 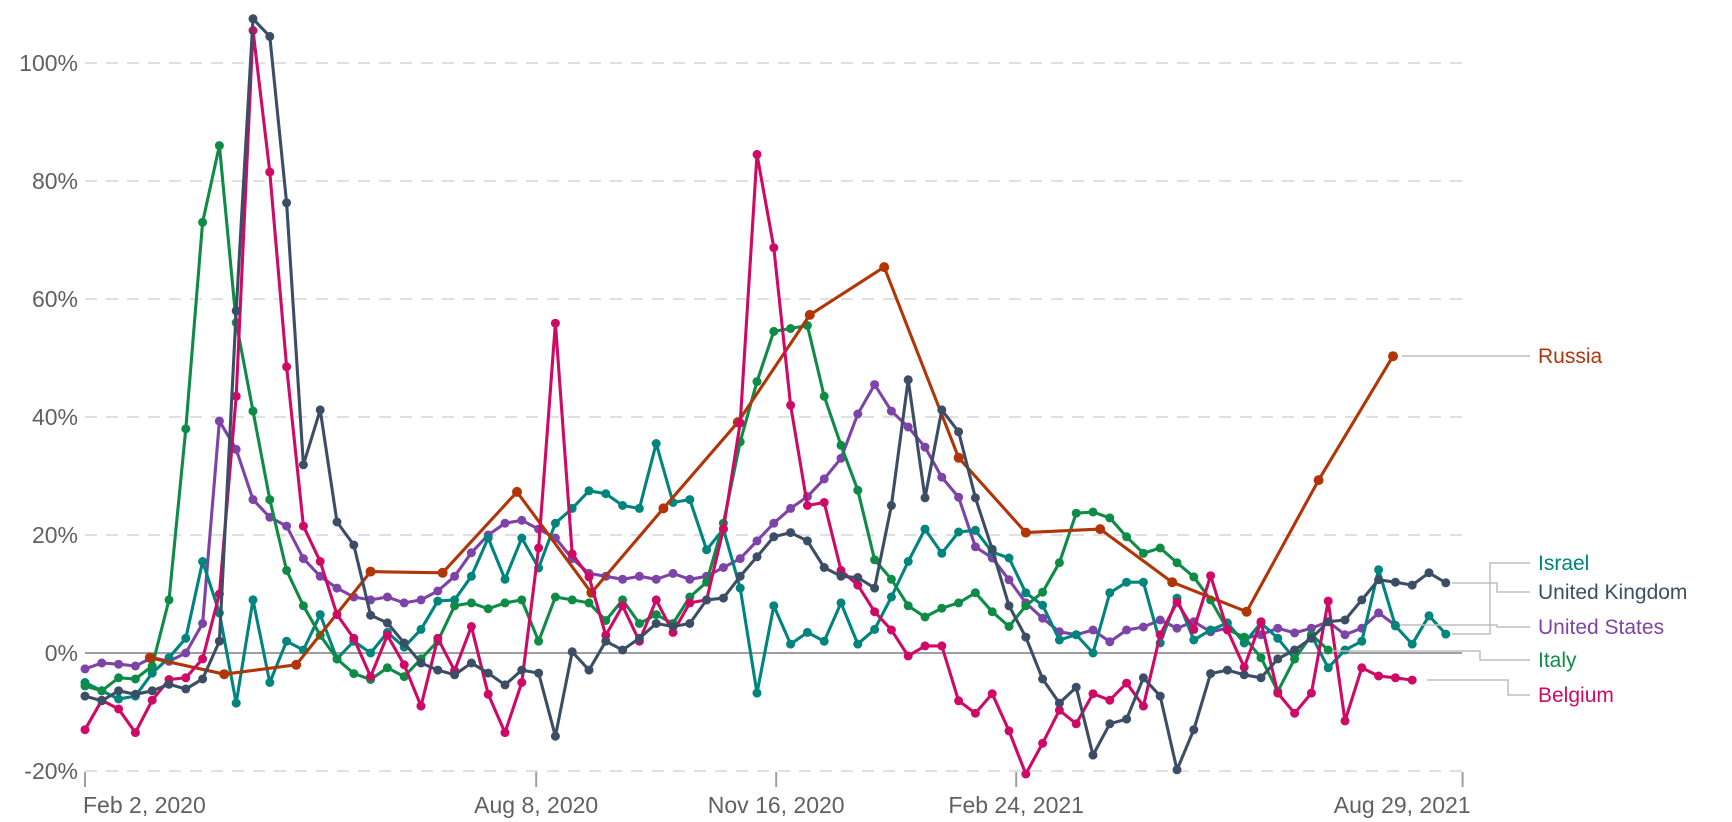 I want to click on legend-label-israel: Israel, so click(x=1563, y=563).